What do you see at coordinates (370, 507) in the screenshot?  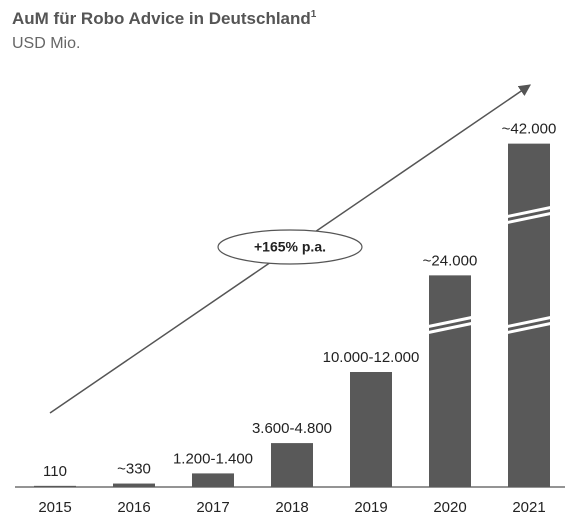 I see `x-tick-label: 2019` at bounding box center [370, 507].